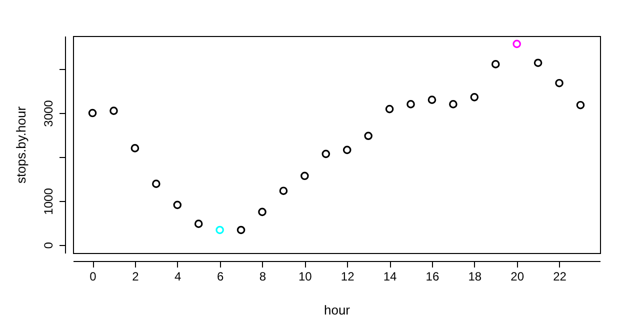  What do you see at coordinates (262, 277) in the screenshot?
I see `x-tick-label: 8` at bounding box center [262, 277].